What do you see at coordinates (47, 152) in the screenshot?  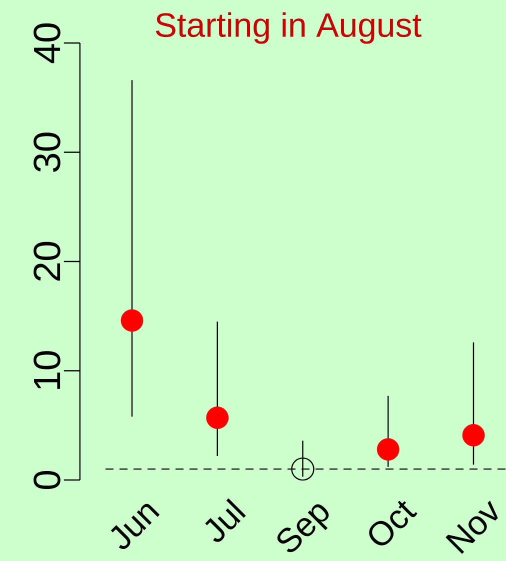 I see `y-tick-label: 30` at bounding box center [47, 152].